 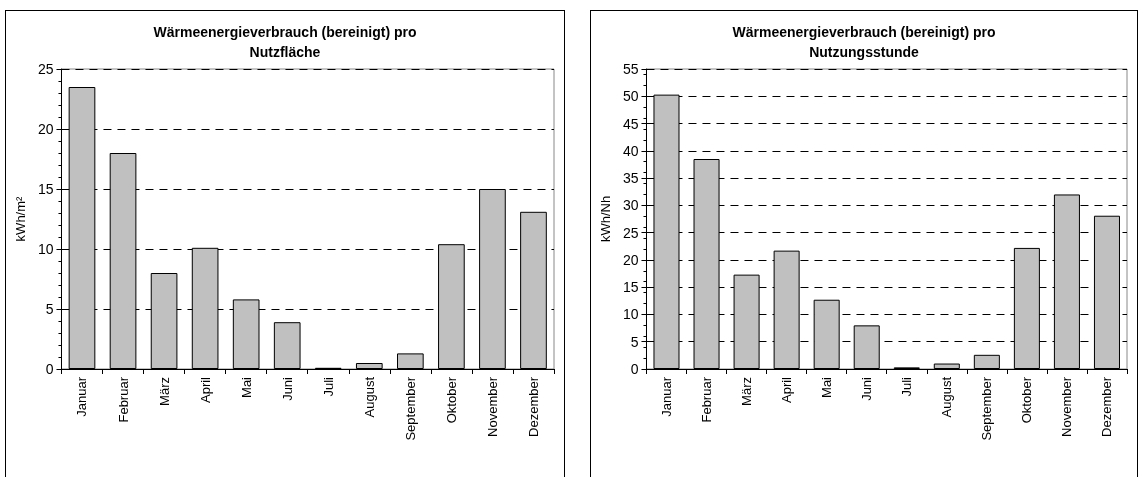 What do you see at coordinates (630, 150) in the screenshot?
I see `y-tick-label: 40` at bounding box center [630, 150].